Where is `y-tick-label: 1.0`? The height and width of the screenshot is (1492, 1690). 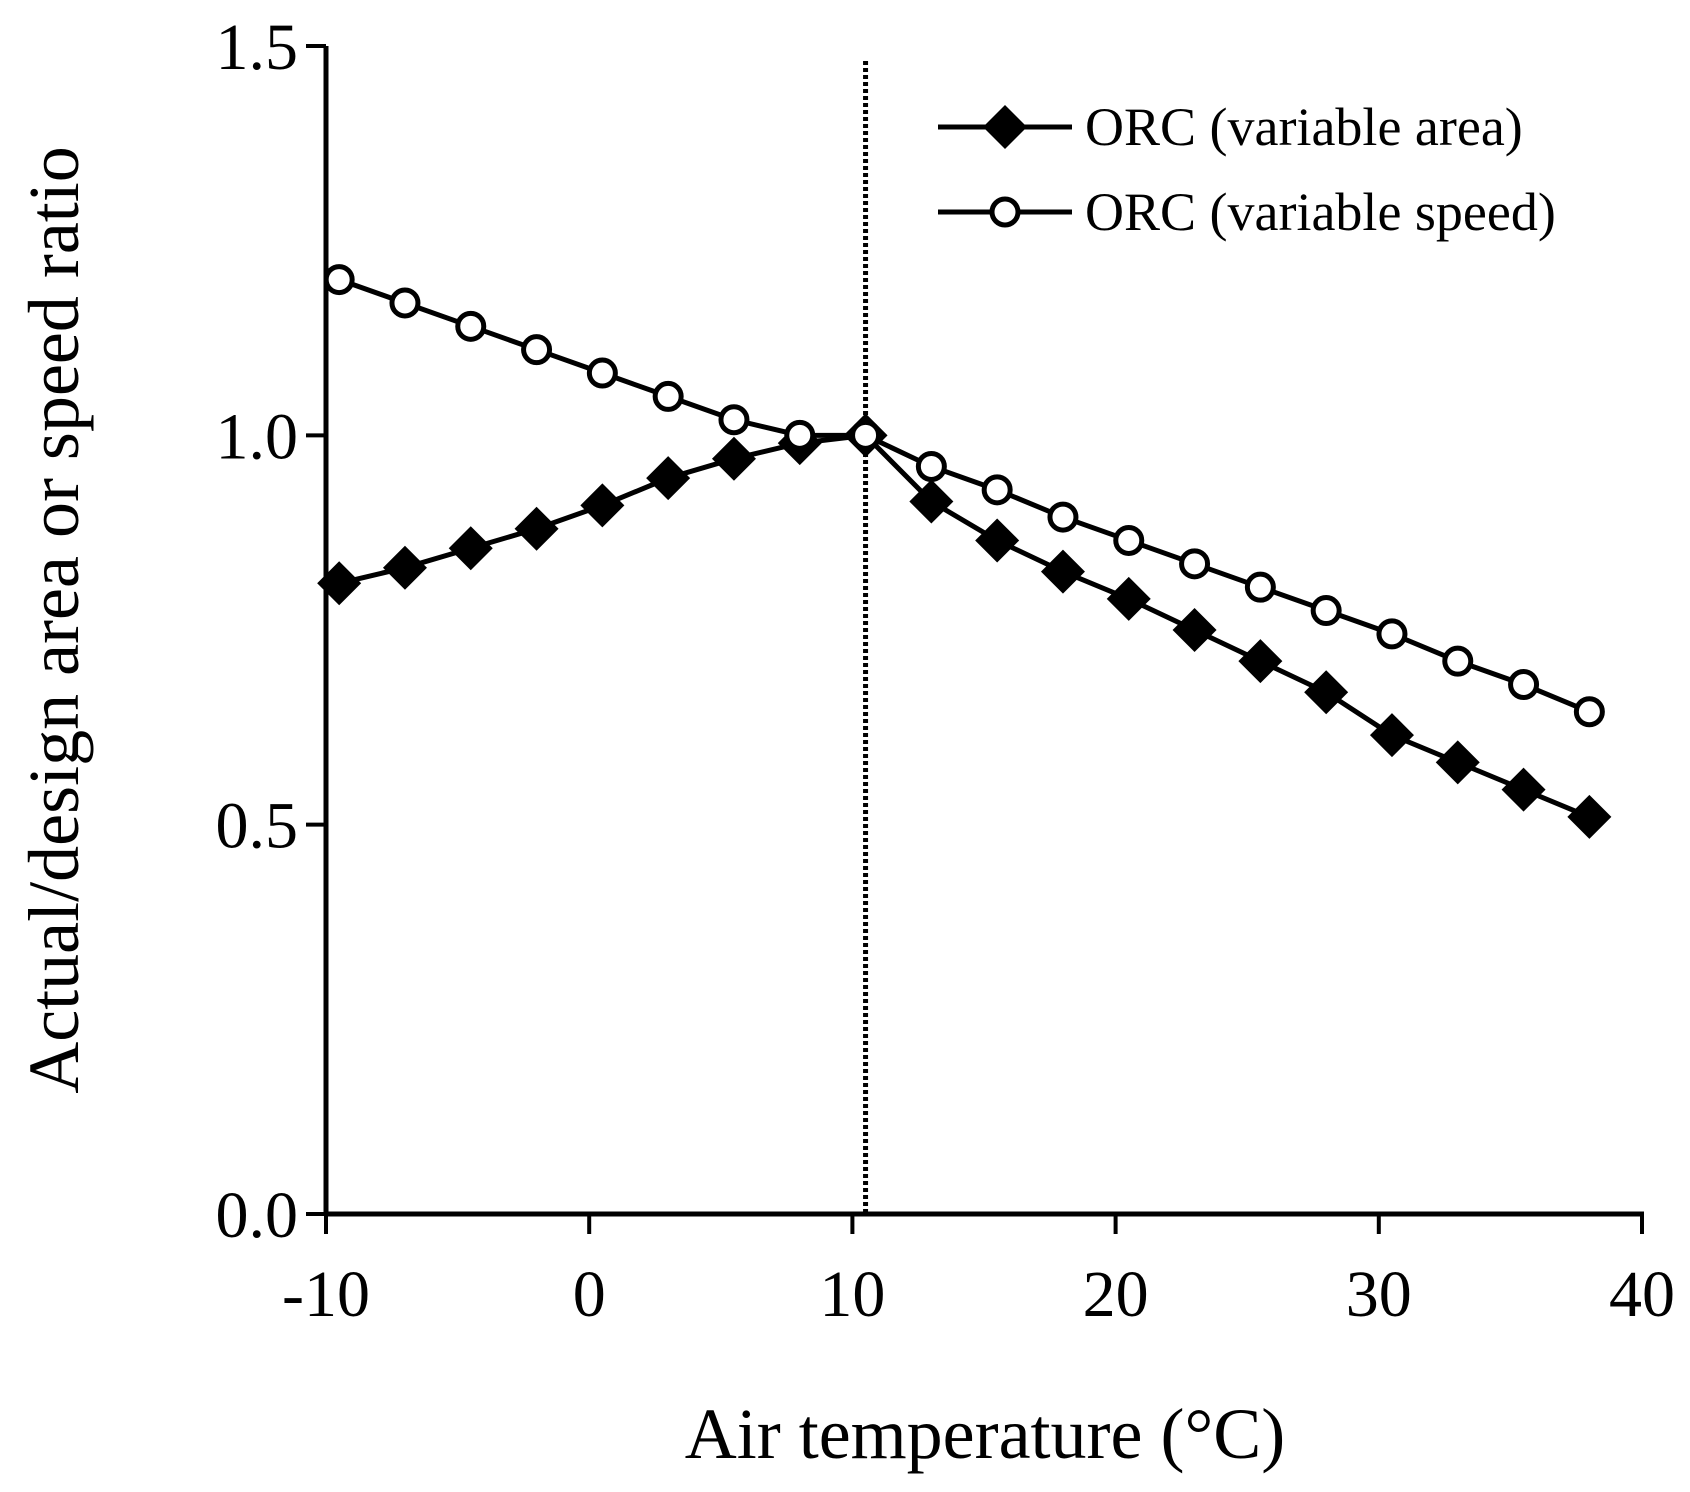 y-tick-label: 1.0 is located at coordinates (257, 436).